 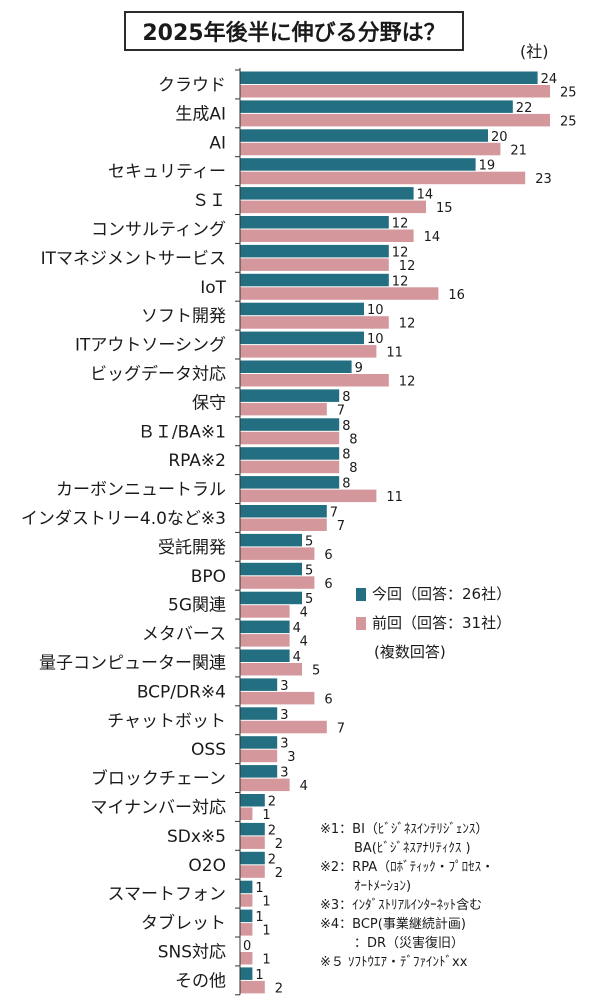 What do you see at coordinates (316, 671) in the screenshot?
I see `data-label-previous: 5` at bounding box center [316, 671].